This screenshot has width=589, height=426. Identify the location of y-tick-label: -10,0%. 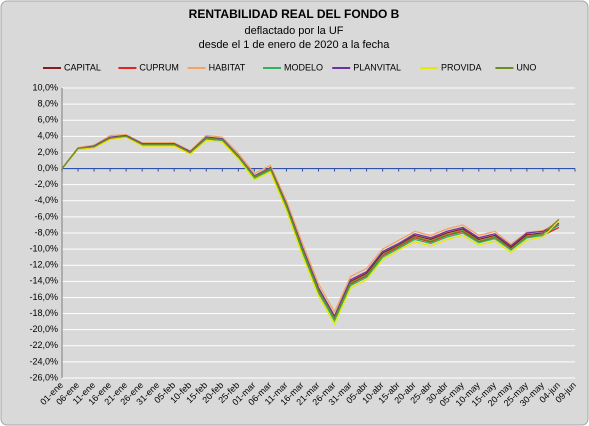
(43, 248).